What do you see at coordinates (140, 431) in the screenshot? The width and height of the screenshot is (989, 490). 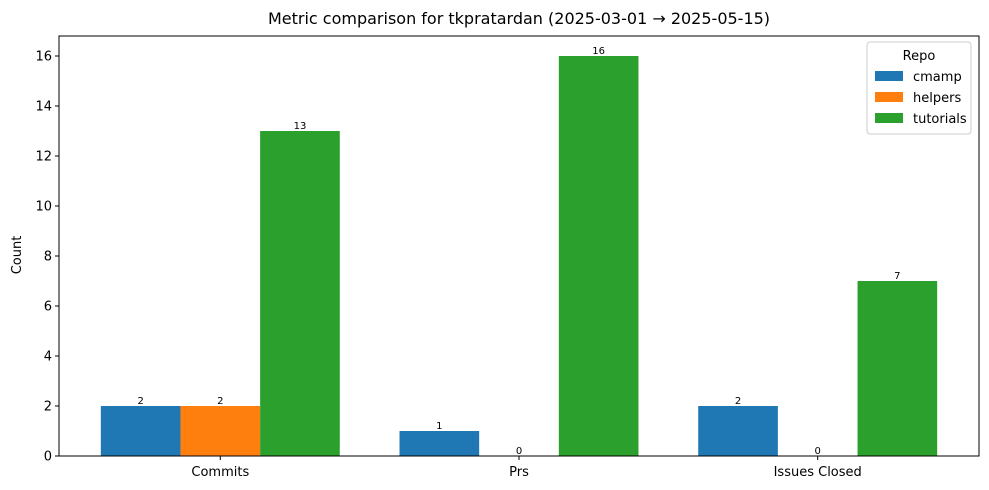 I see `bar-cmamp-commits` at bounding box center [140, 431].